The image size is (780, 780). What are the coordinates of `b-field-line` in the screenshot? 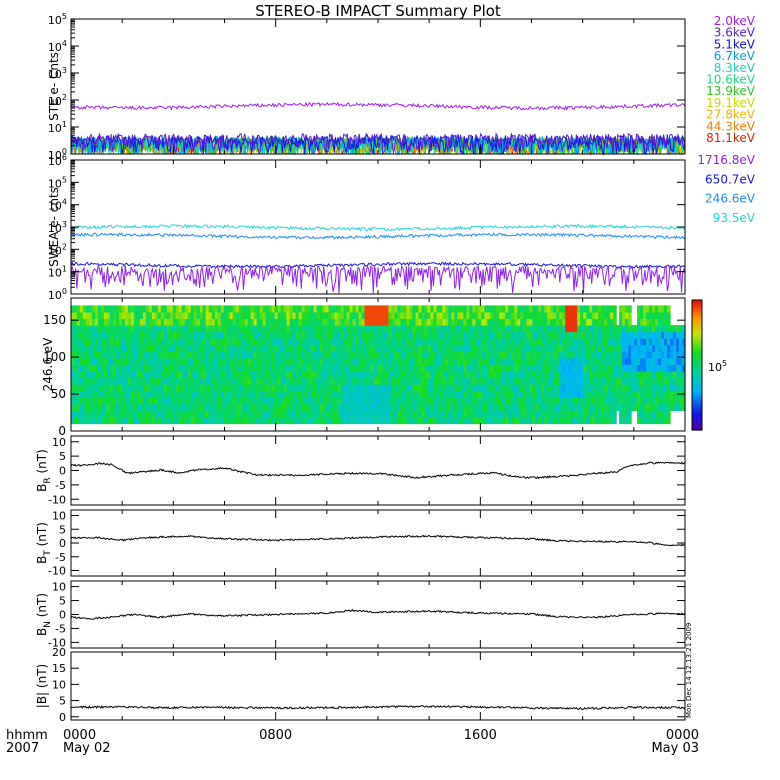 It's located at (378, 614).